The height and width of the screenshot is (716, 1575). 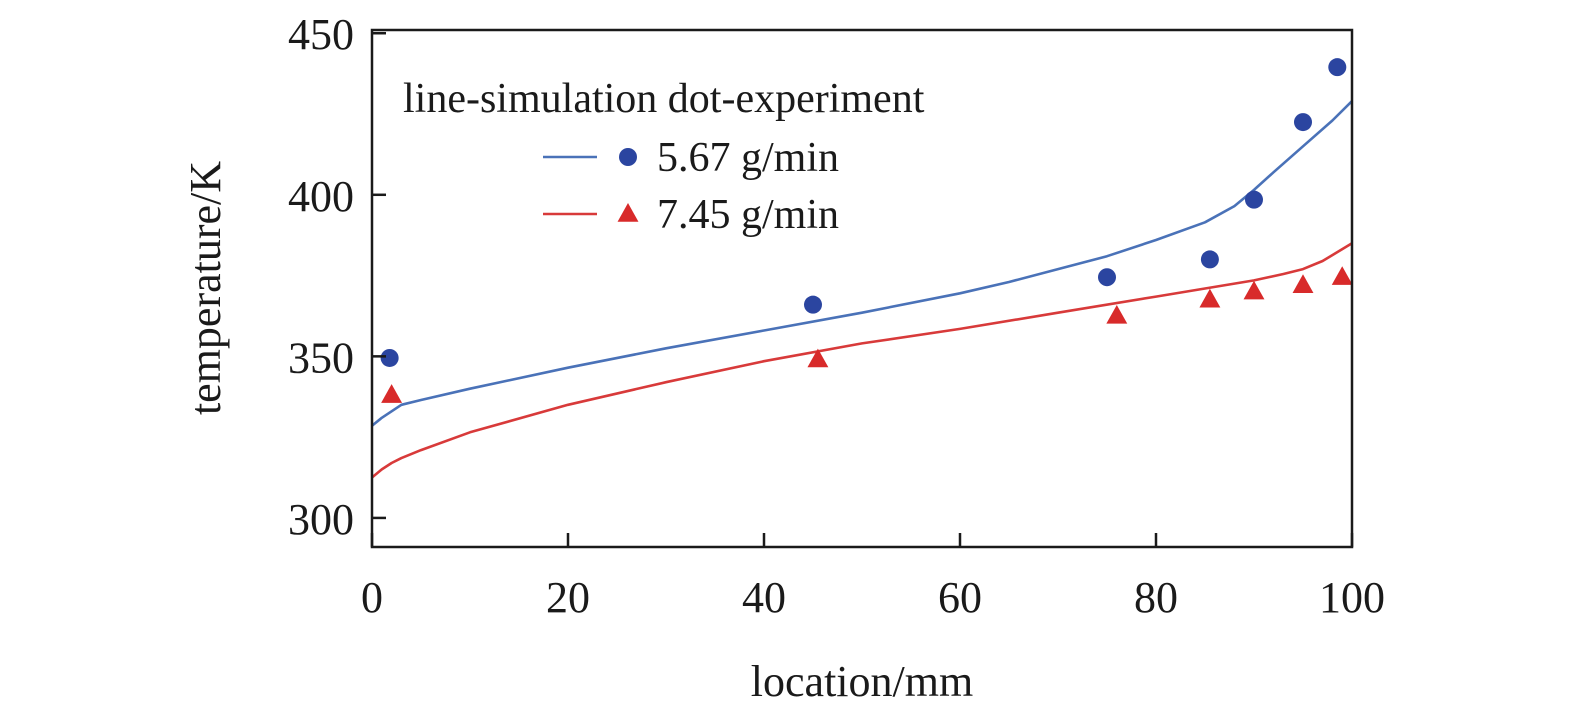 What do you see at coordinates (1352, 597) in the screenshot?
I see `x-tick-label-100: 100` at bounding box center [1352, 597].